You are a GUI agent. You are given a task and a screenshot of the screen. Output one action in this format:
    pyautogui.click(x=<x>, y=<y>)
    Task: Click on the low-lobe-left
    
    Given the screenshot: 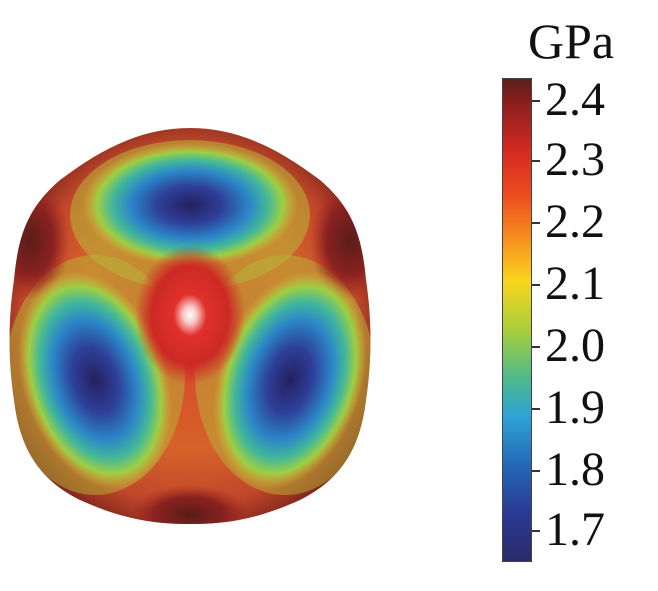 What is the action you would take?
    pyautogui.click(x=95, y=380)
    